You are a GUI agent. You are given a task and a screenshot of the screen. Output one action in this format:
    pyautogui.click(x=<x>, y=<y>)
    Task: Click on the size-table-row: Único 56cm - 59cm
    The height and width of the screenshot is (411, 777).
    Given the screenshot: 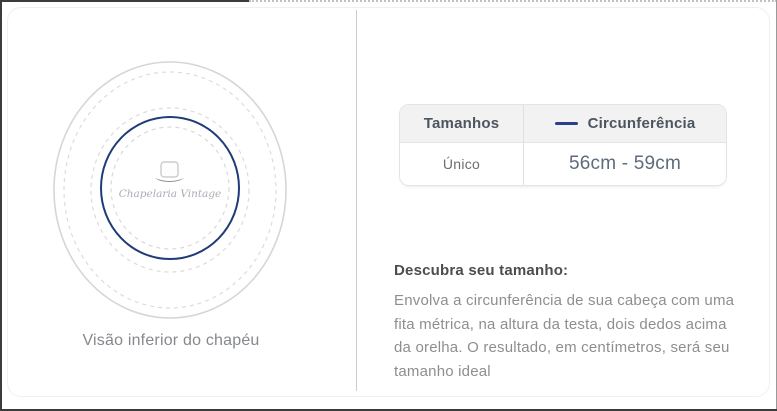 What is the action you would take?
    pyautogui.click(x=563, y=164)
    